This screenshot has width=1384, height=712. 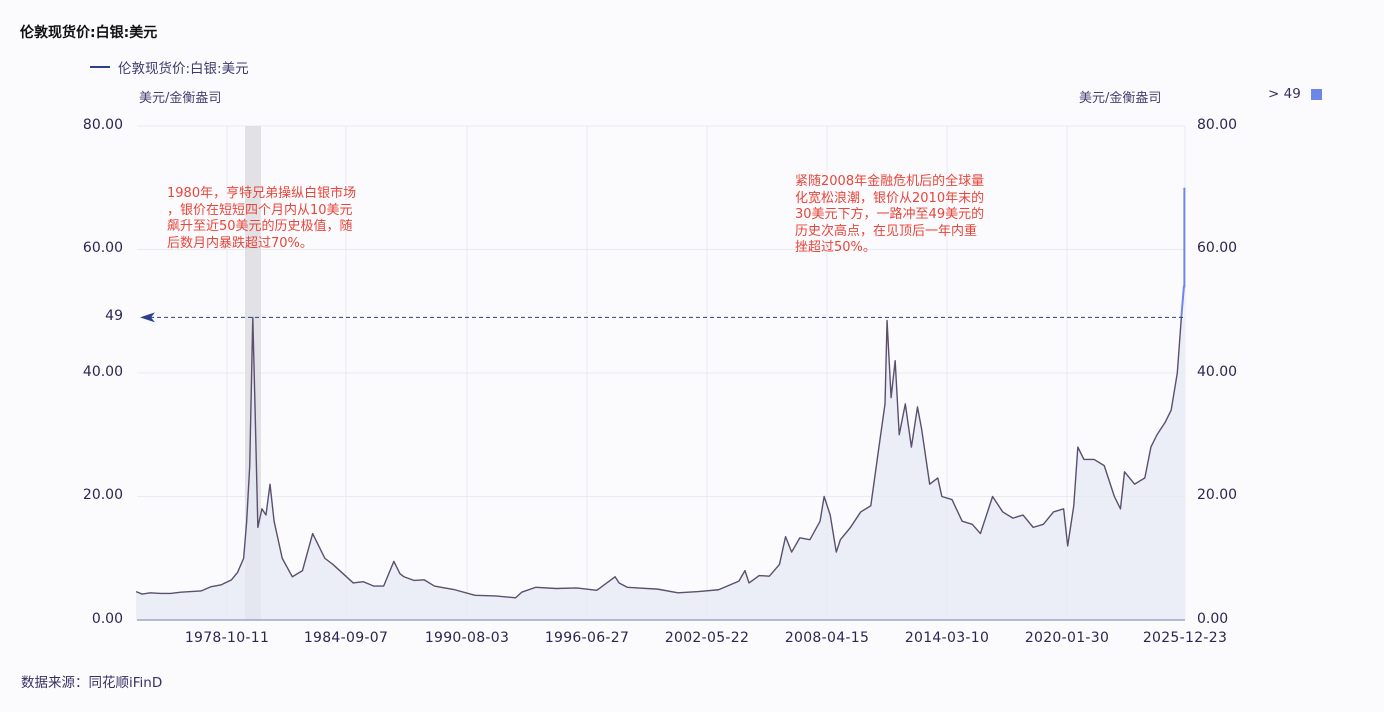 What do you see at coordinates (102, 495) in the screenshot?
I see `y-tick-left: 20.00` at bounding box center [102, 495].